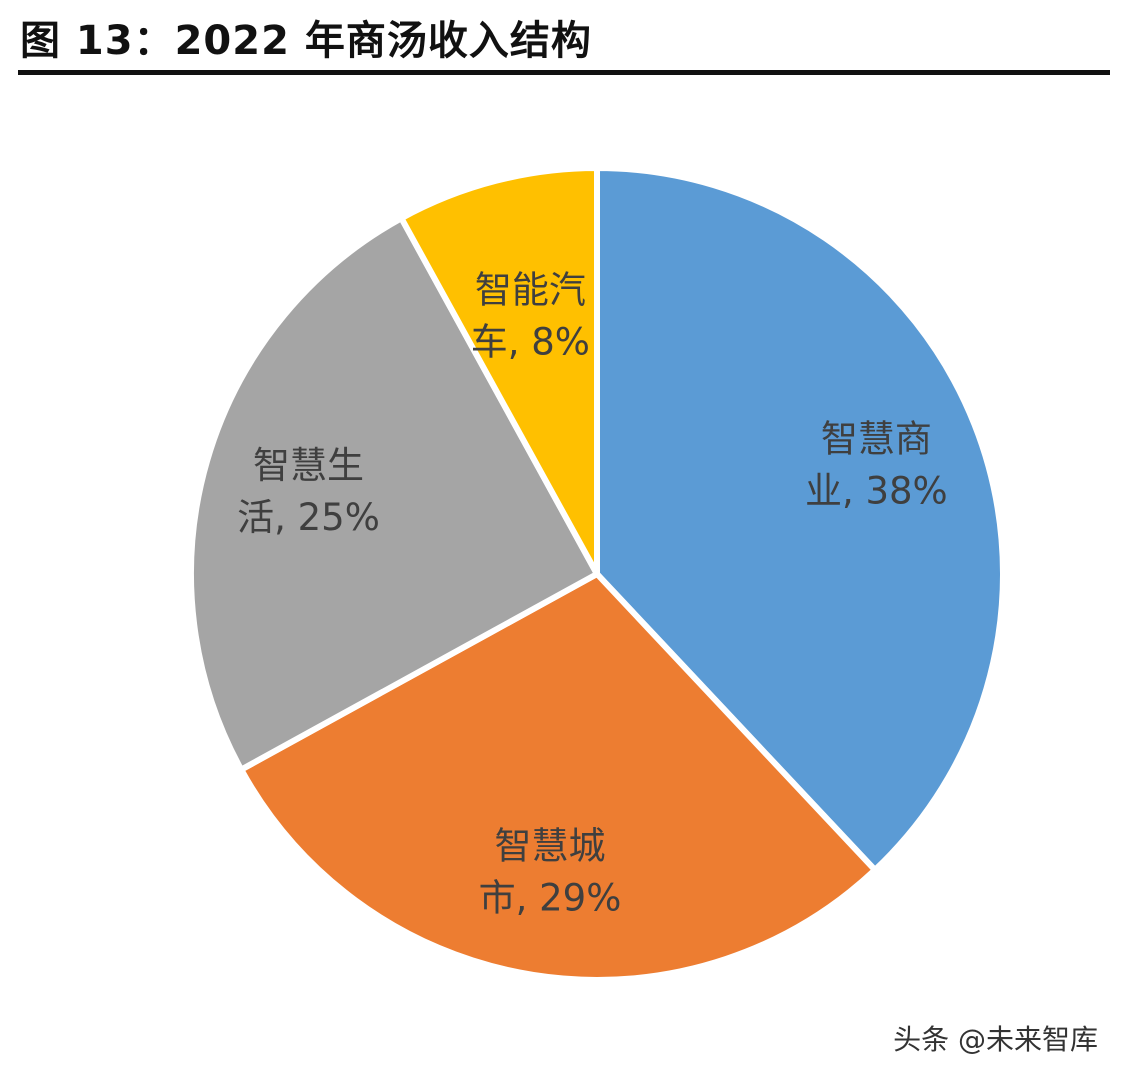 This screenshot has height=1080, width=1122. I want to click on slice-label-0: 智慧商业, 38%, so click(876, 464).